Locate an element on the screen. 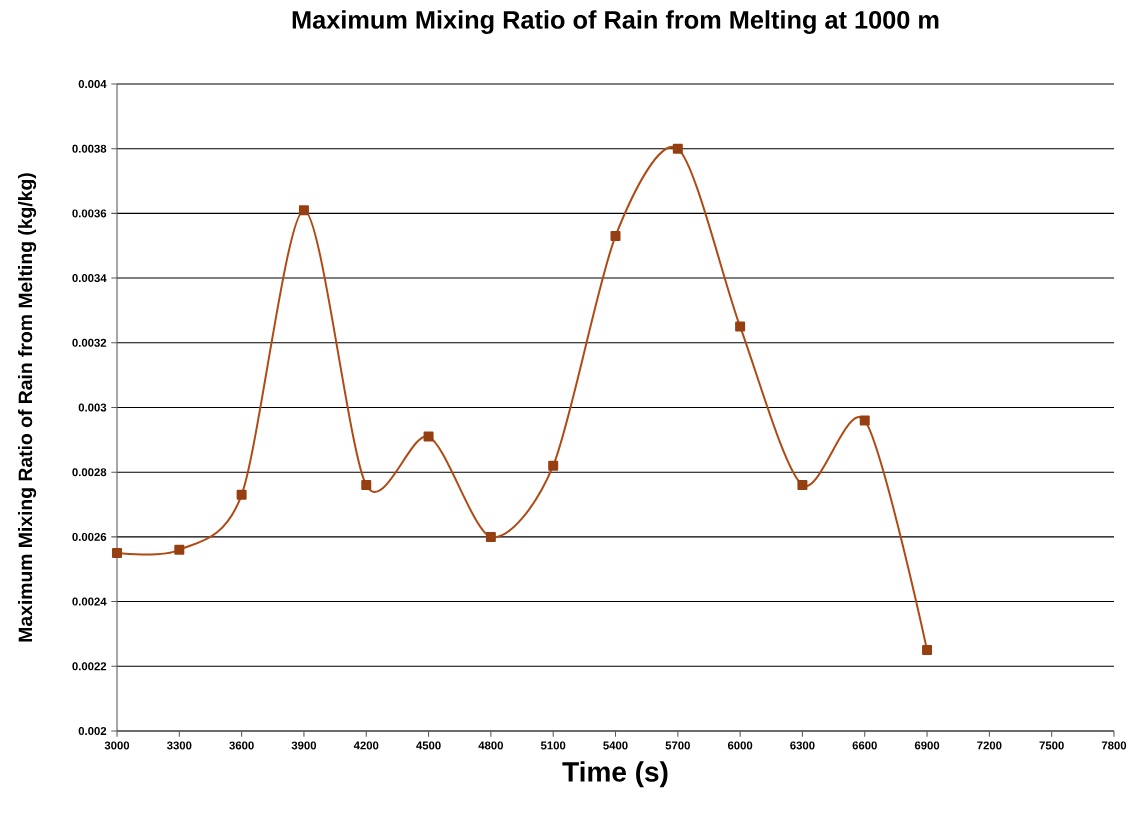 The width and height of the screenshot is (1140, 816). x-tick-label: 4800 is located at coordinates (491, 745).